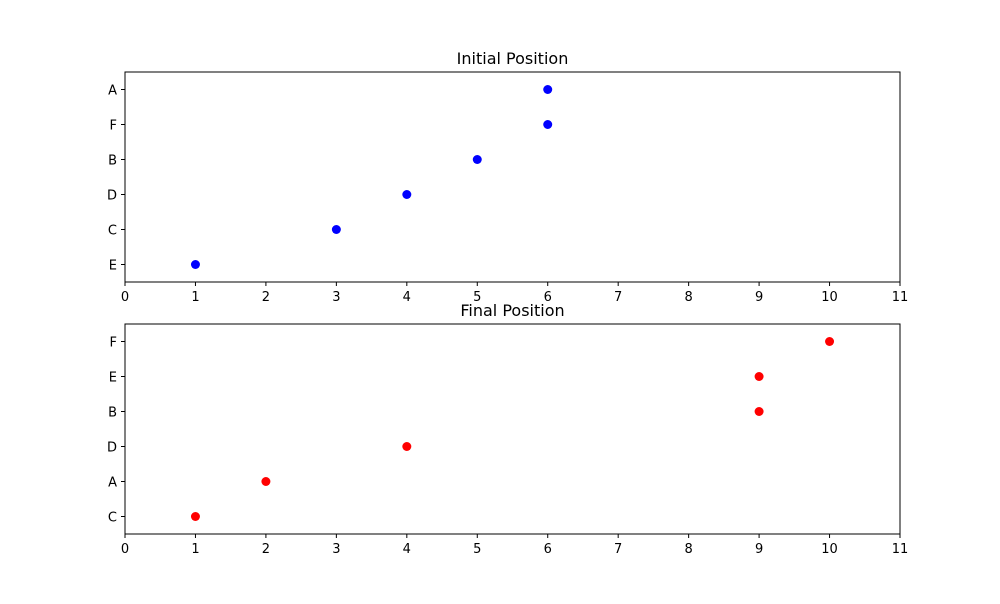 The width and height of the screenshot is (1000, 604). Describe the element at coordinates (513, 58) in the screenshot. I see `chart-title: Initial Position` at that location.